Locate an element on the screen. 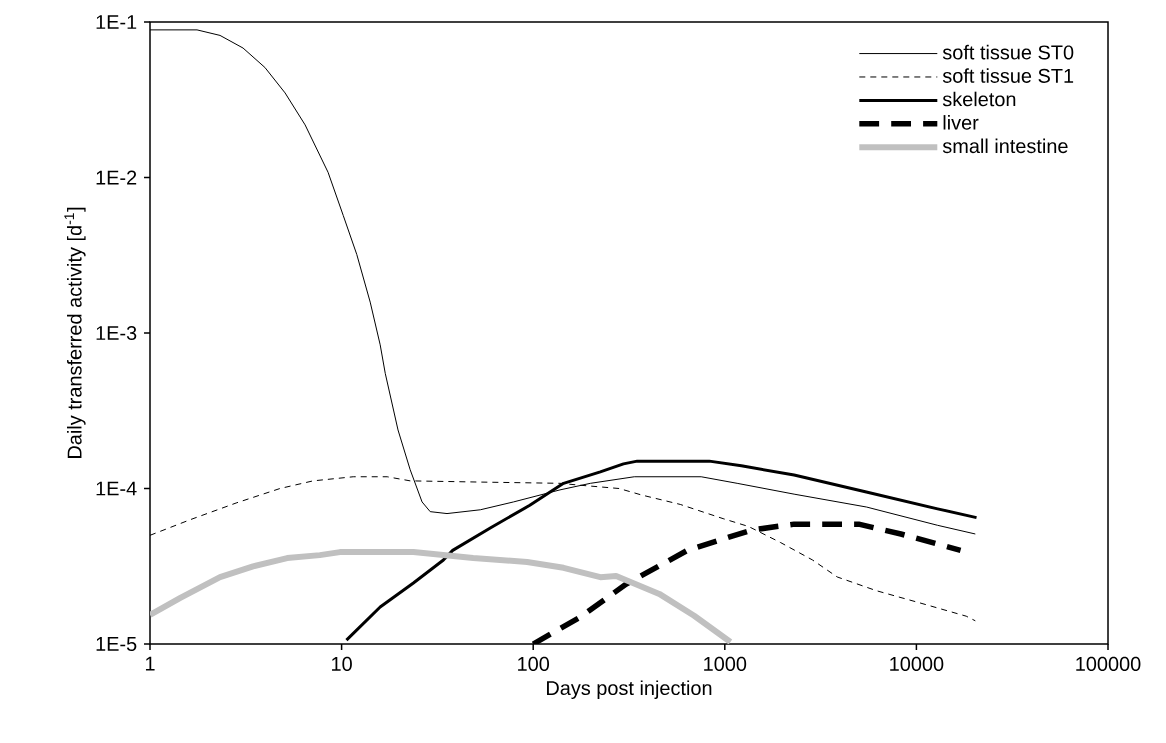 This screenshot has height=743, width=1166. x-tick-label: 10000 is located at coordinates (917, 663).